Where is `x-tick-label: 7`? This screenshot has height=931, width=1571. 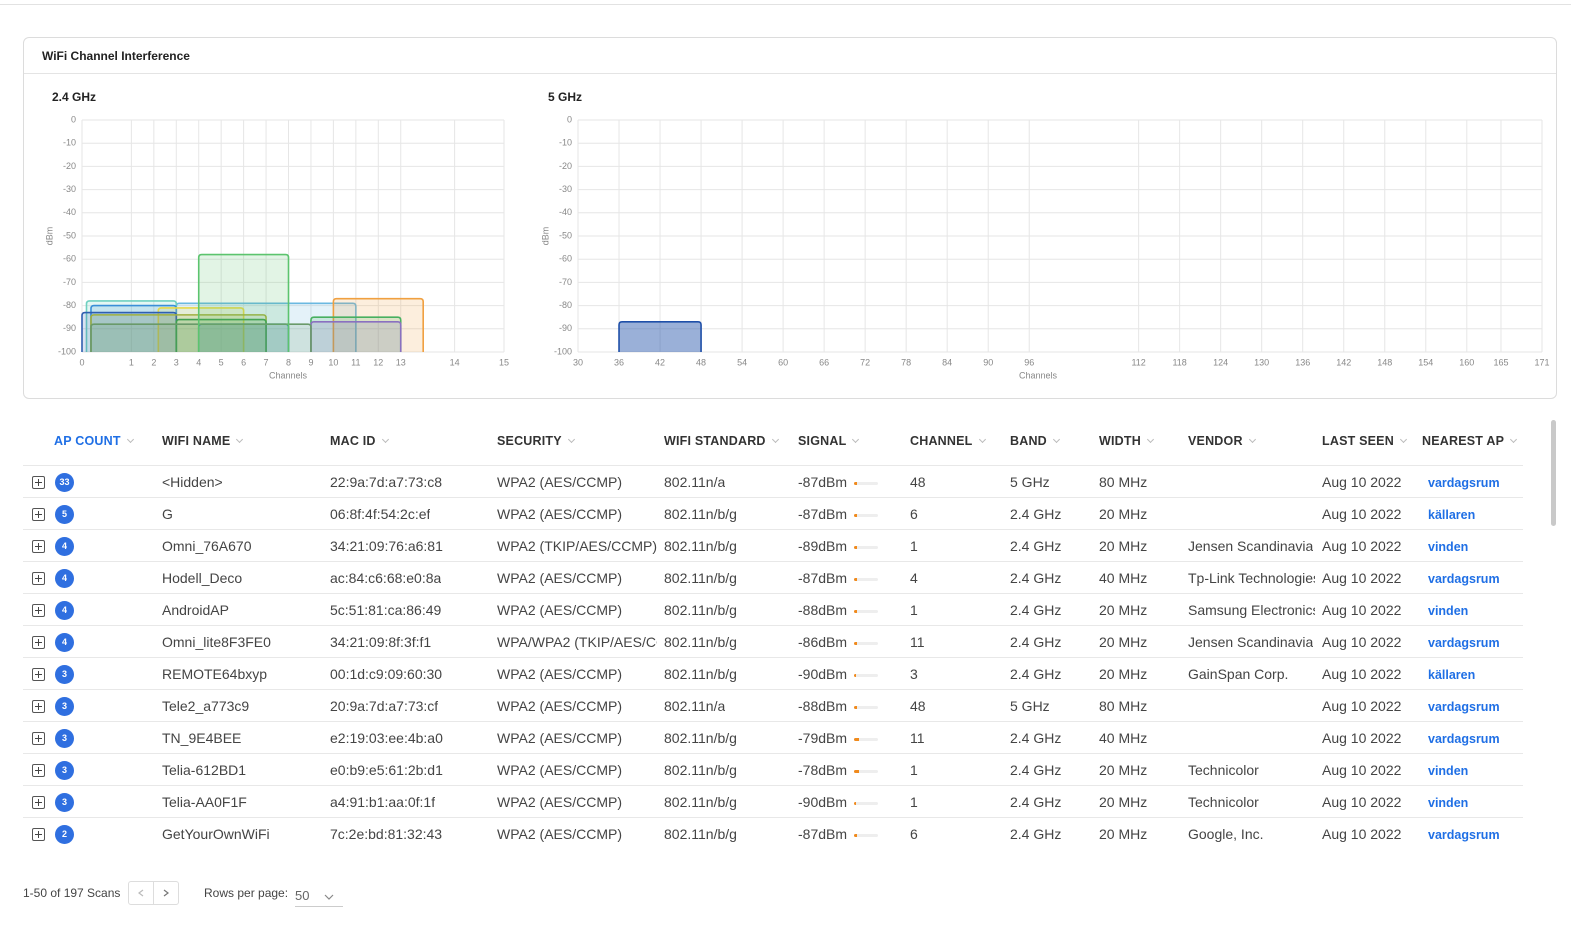
x-tick-label: 7 is located at coordinates (266, 362).